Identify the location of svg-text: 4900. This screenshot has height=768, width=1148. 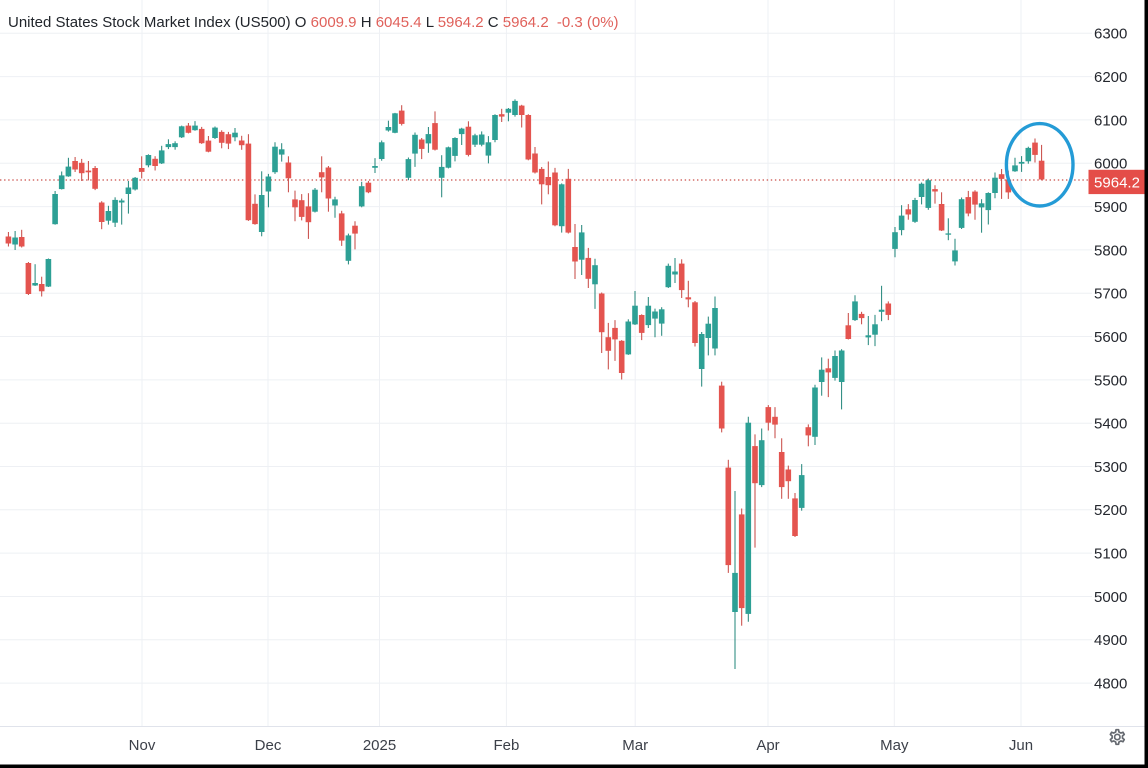
(1110, 640).